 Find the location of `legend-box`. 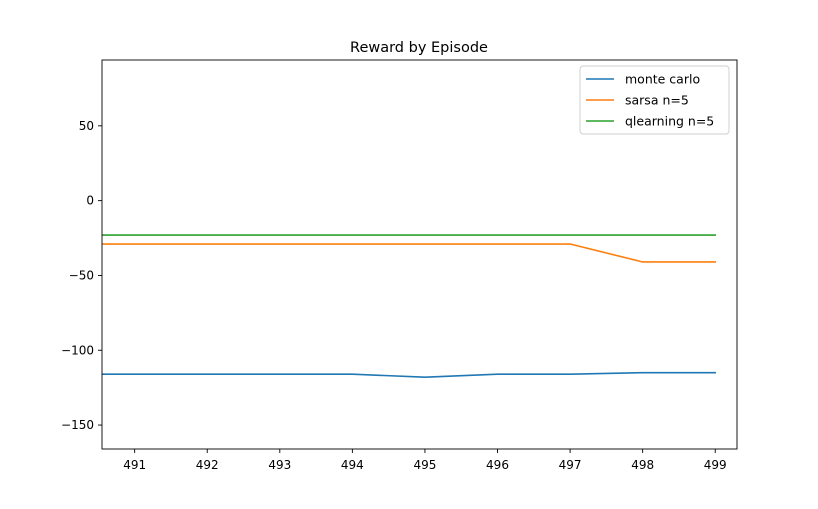

legend-box is located at coordinates (654, 100).